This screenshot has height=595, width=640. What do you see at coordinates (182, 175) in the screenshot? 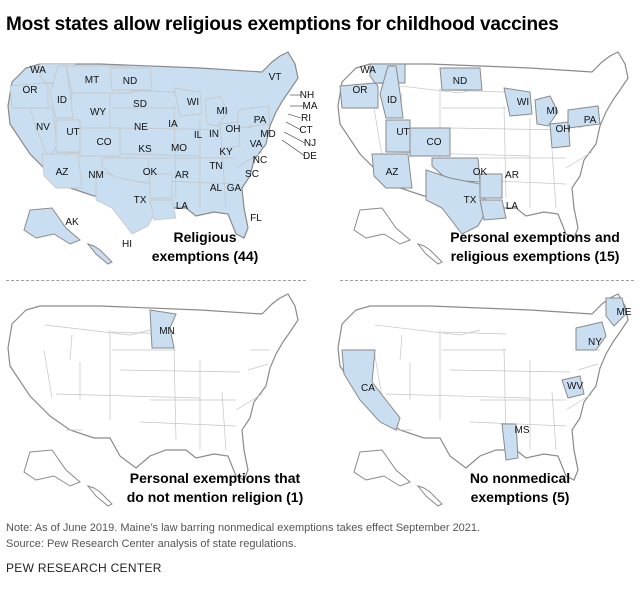
I see `state-label-ar: AR` at bounding box center [182, 175].